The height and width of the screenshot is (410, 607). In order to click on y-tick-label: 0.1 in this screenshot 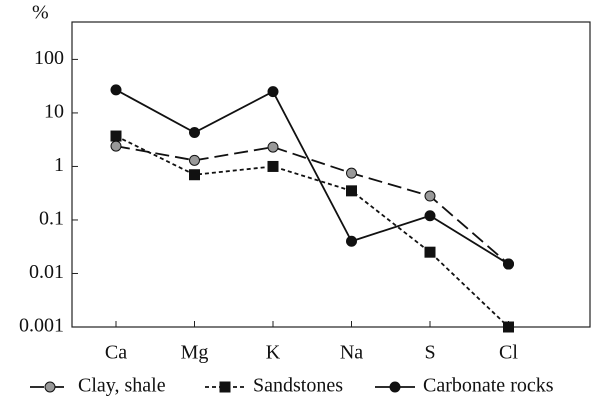, I will do `click(51, 219)`.